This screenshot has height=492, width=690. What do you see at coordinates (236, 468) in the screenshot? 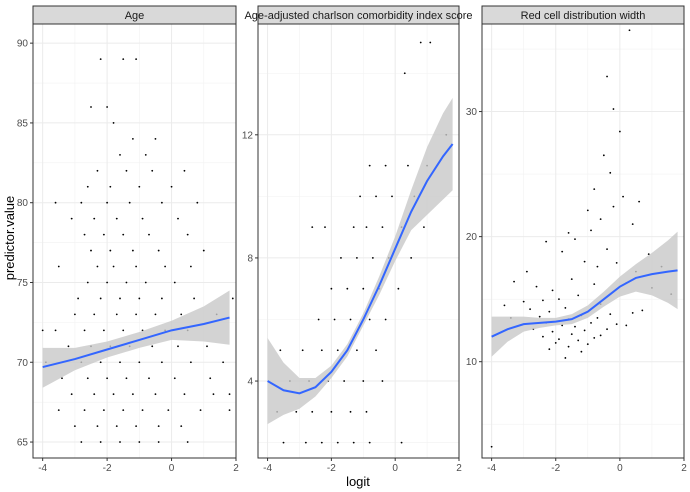
I see `x-tick-label: 2` at bounding box center [236, 468].